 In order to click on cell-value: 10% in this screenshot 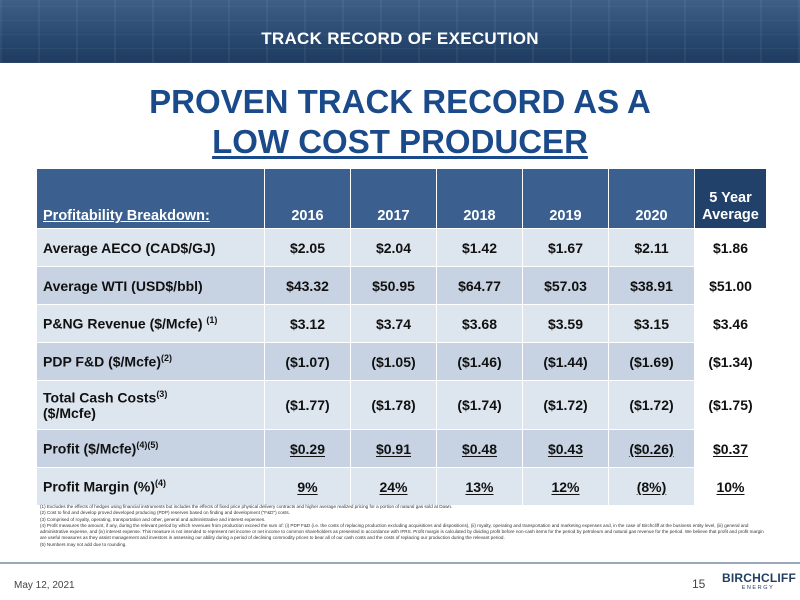, I will do `click(730, 486)`.